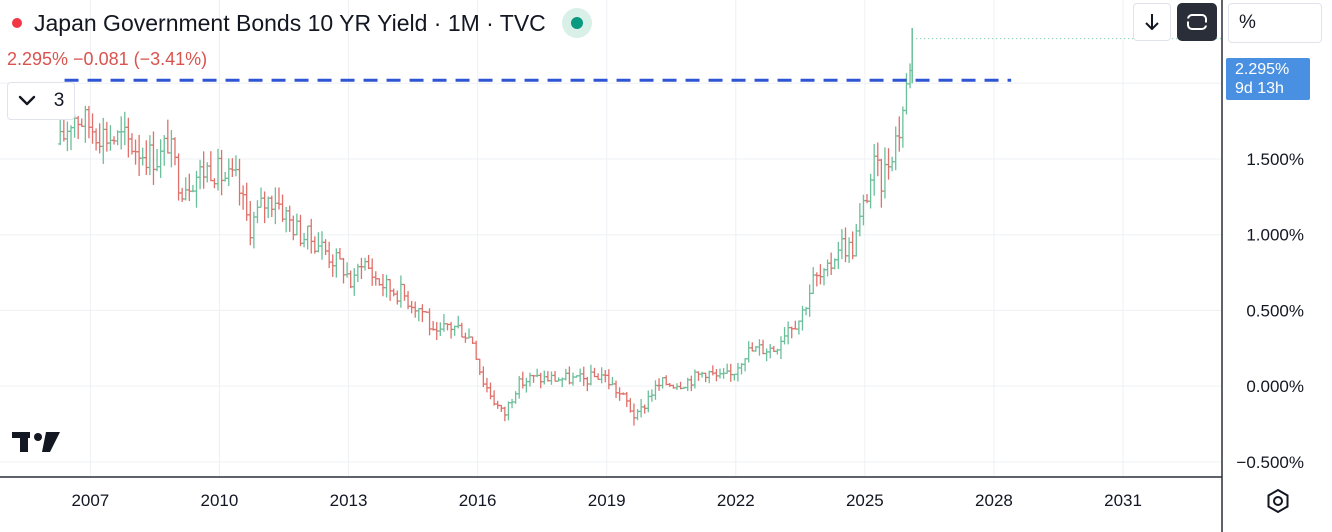  What do you see at coordinates (1268, 79) in the screenshot?
I see `last-price-label: 2.295% 9d 13h` at bounding box center [1268, 79].